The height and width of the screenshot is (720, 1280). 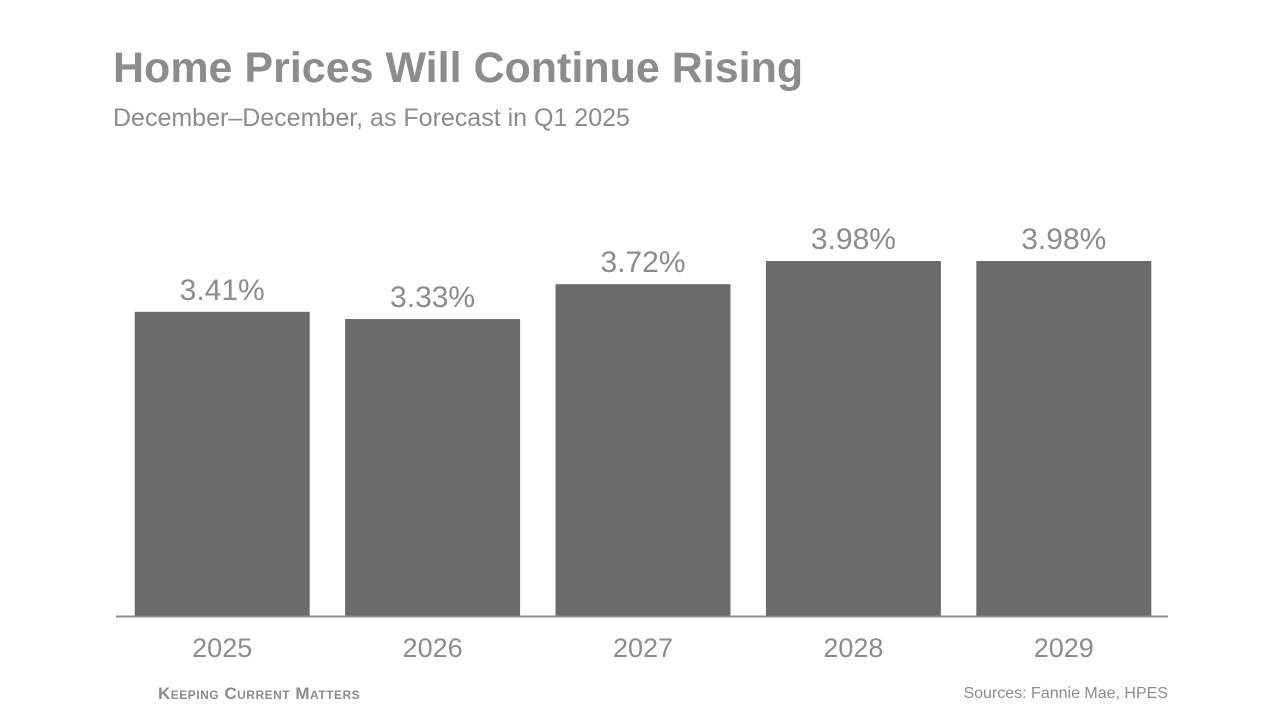 I want to click on data-label-2027: 3.72%, so click(x=642, y=262).